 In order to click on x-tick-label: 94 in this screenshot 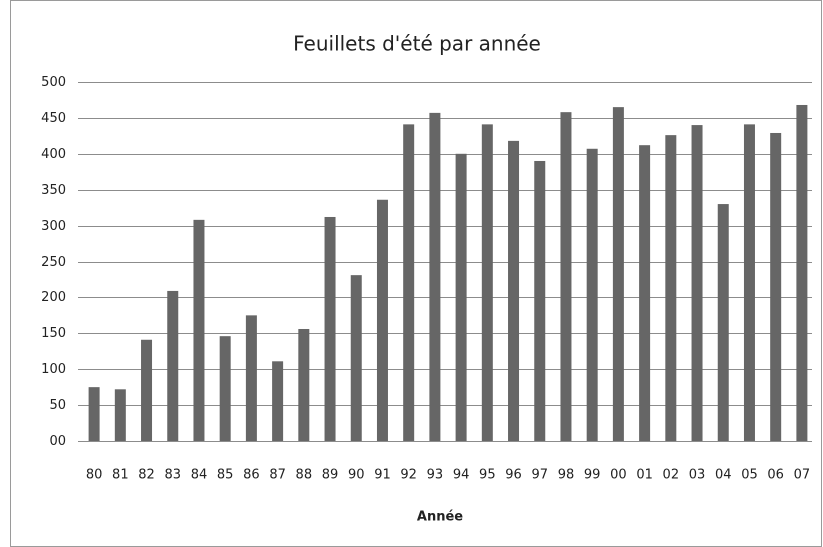, I will do `click(461, 475)`.